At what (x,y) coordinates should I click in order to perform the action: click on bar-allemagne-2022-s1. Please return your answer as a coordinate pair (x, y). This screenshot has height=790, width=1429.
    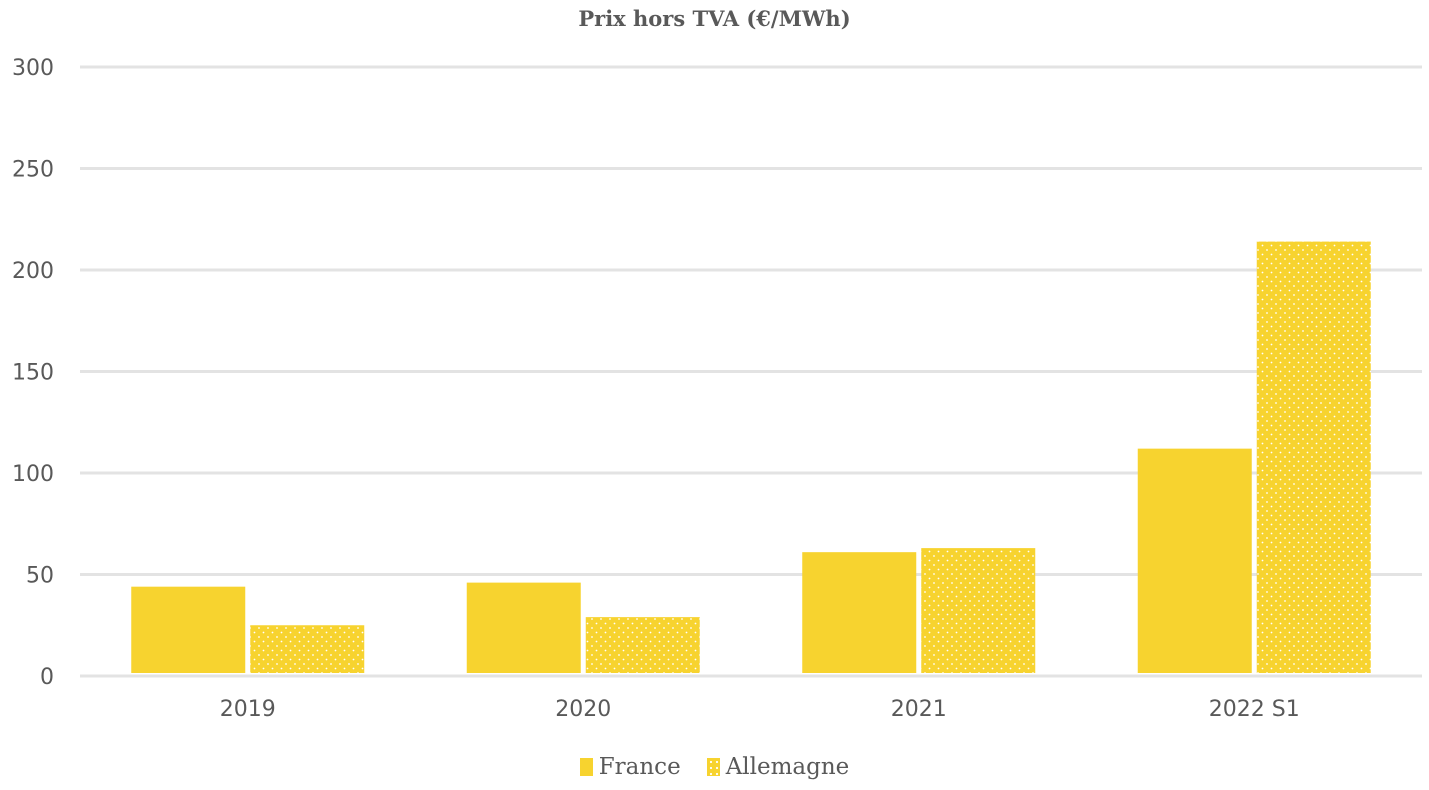
    Looking at the image, I should click on (1313, 457).